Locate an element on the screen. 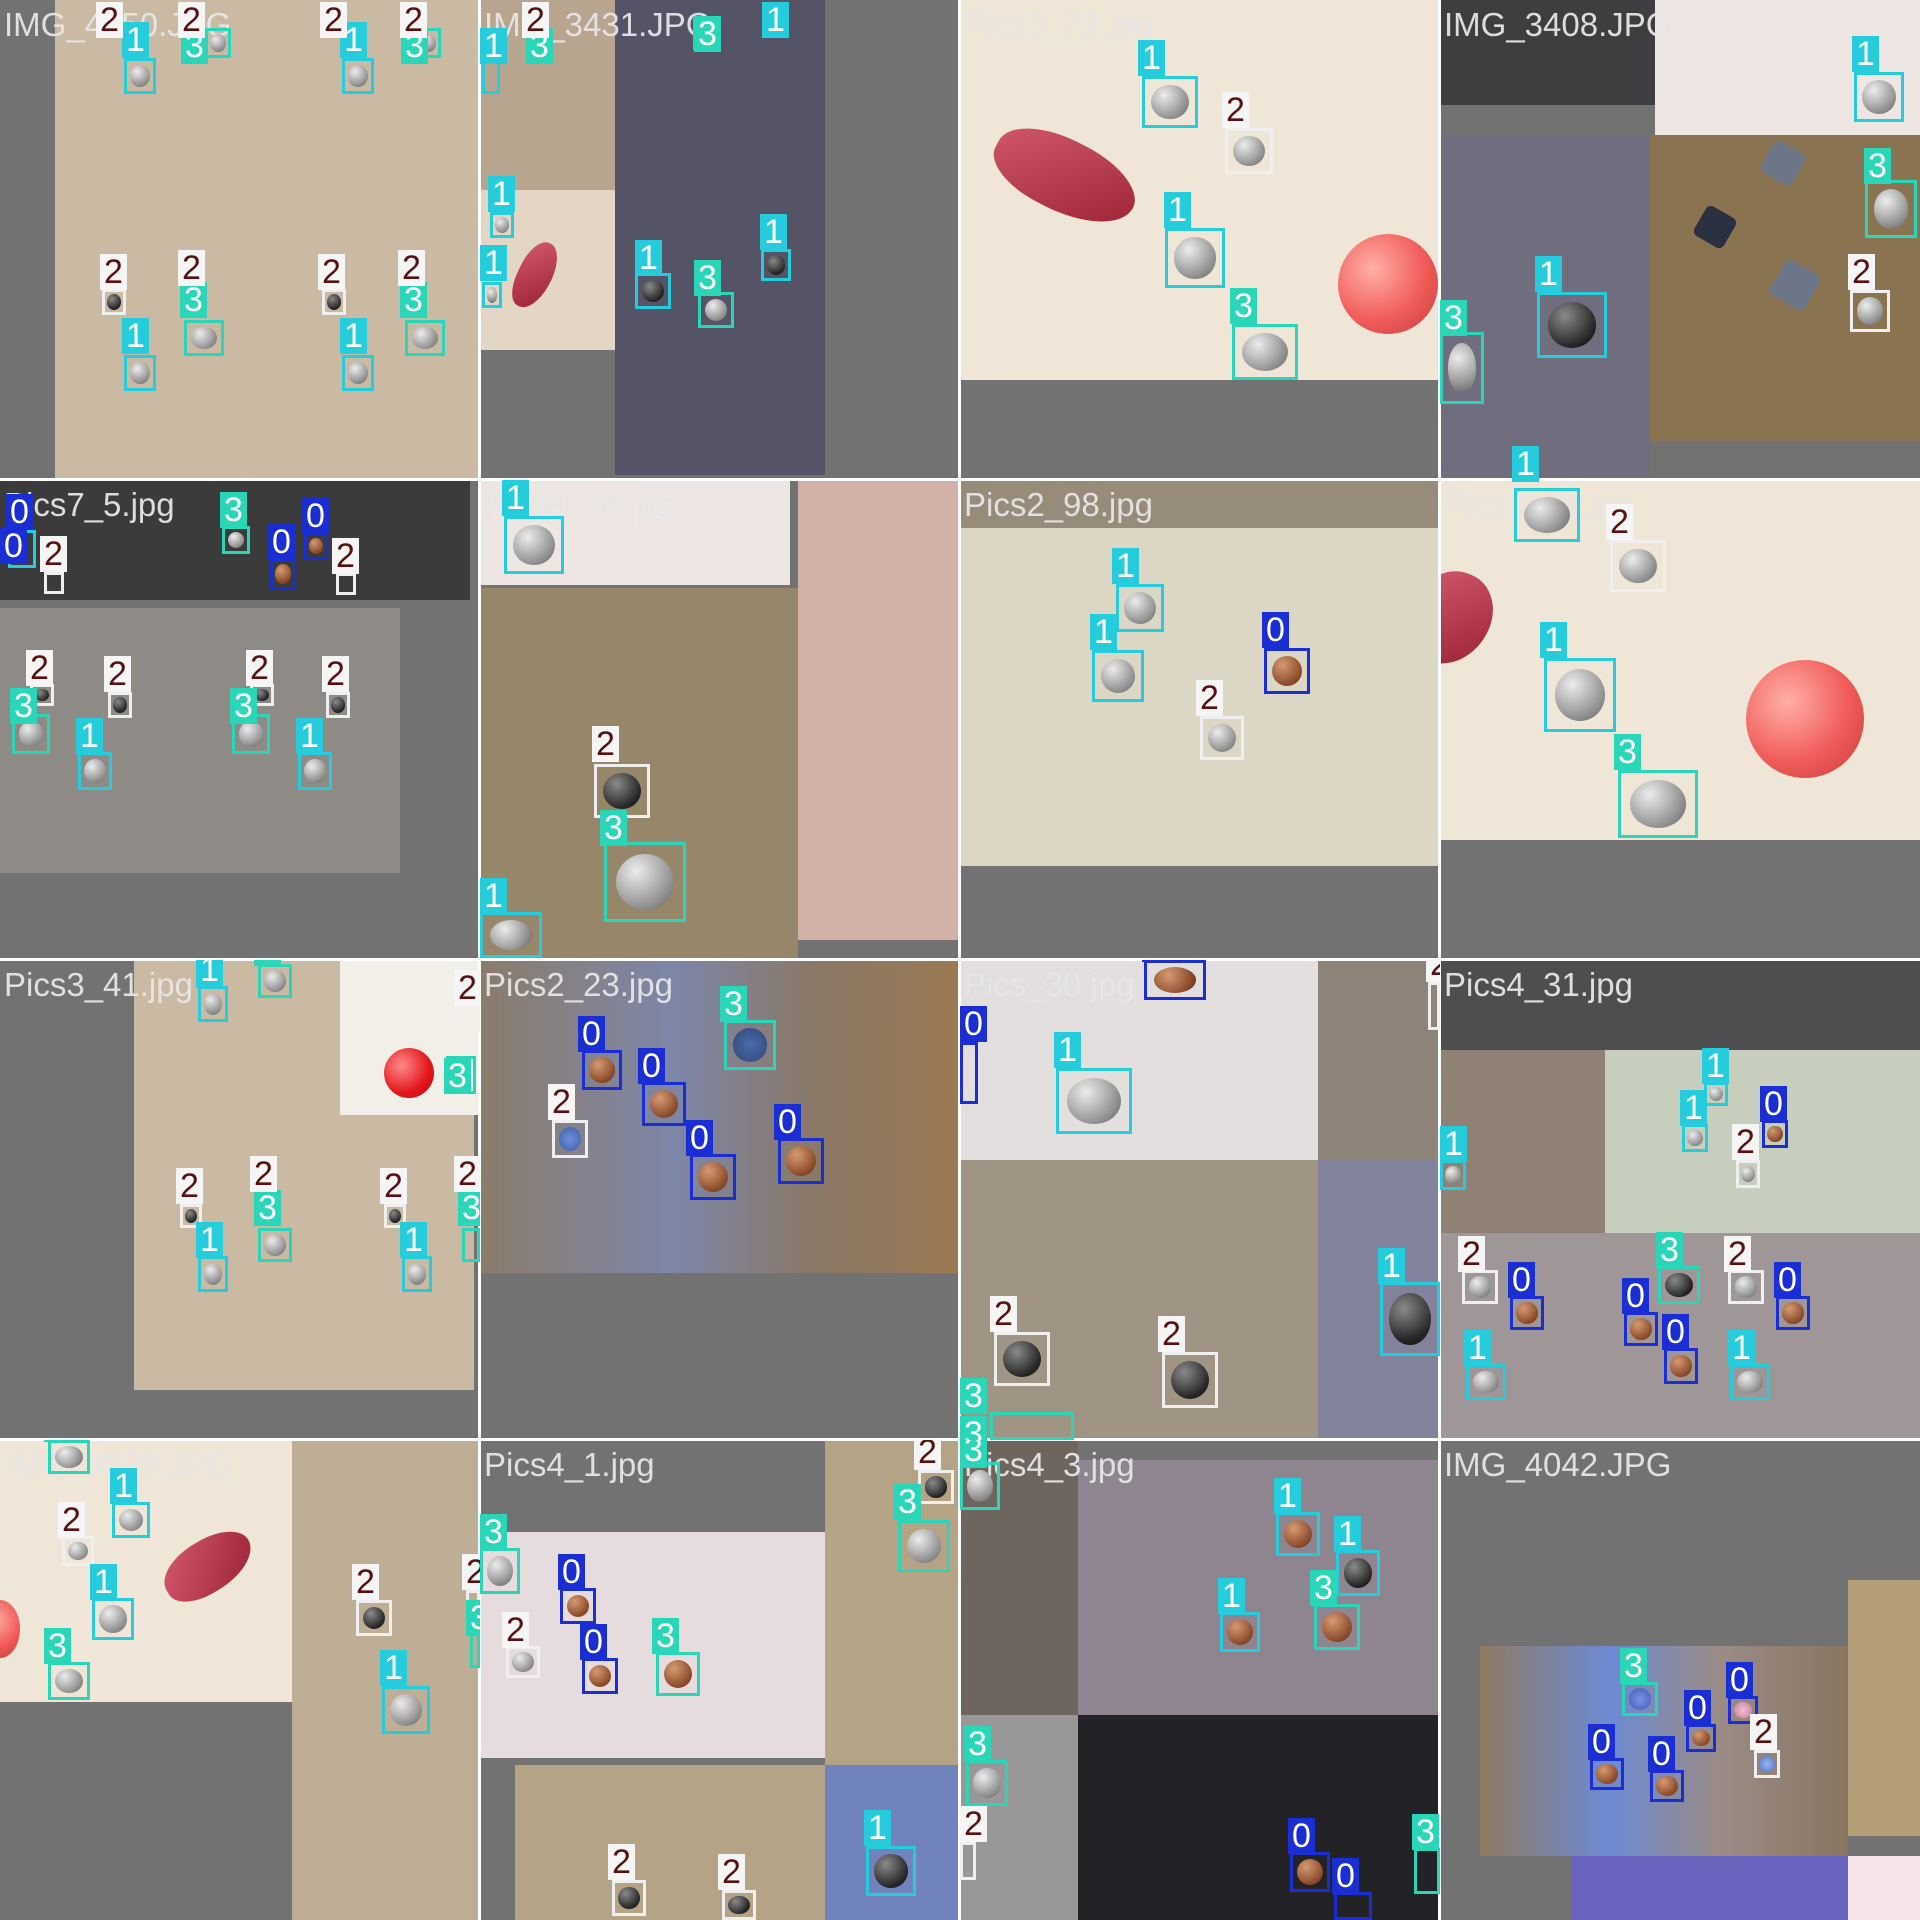 Image resolution: width=1920 pixels, height=1920 pixels. tomato is located at coordinates (409, 1073).